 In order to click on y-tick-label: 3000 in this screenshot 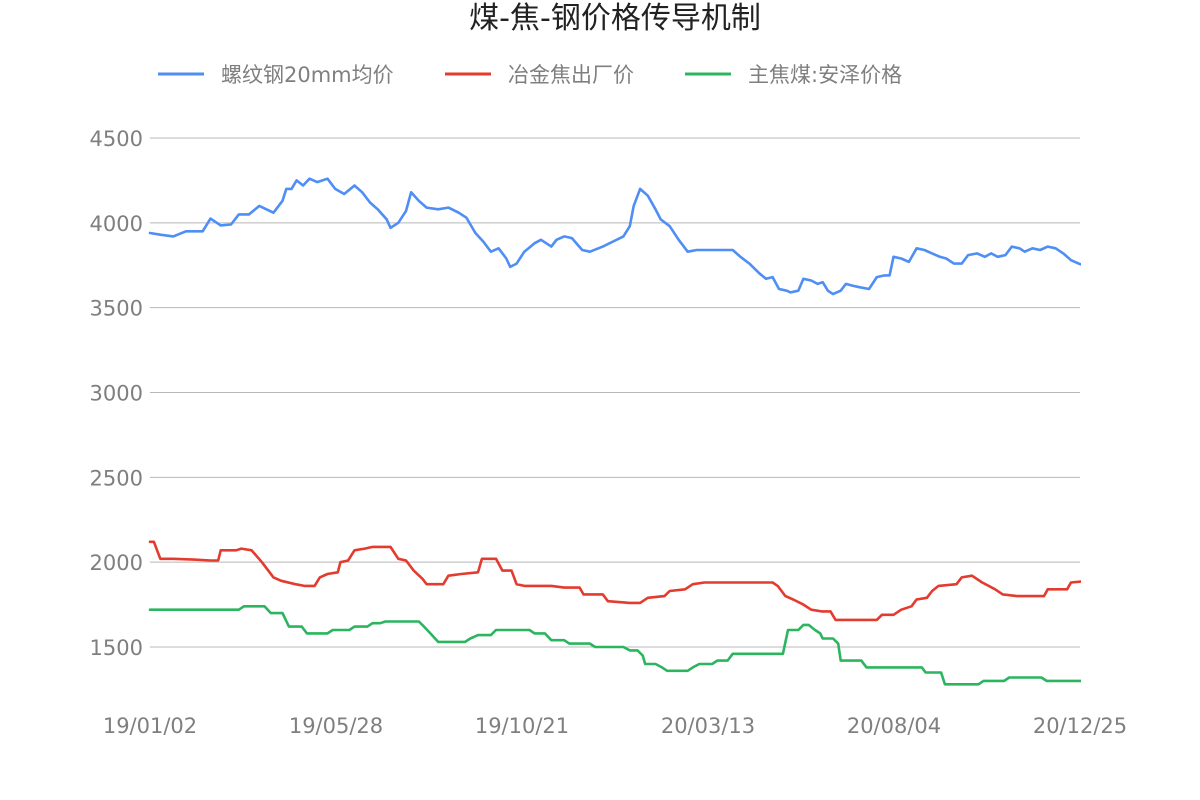, I will do `click(116, 394)`.